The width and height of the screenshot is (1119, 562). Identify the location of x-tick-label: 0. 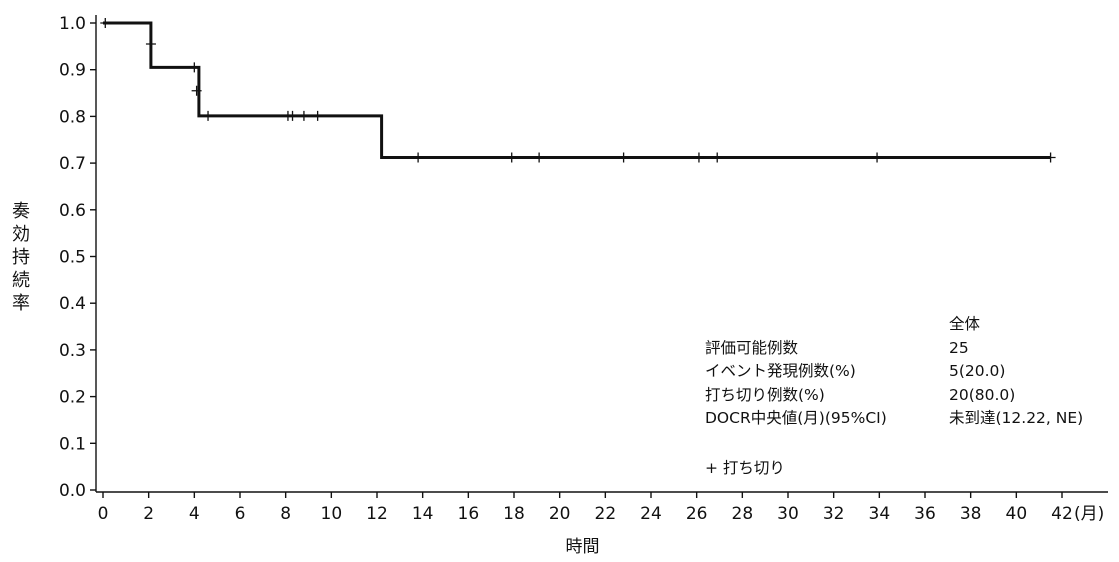
(103, 514).